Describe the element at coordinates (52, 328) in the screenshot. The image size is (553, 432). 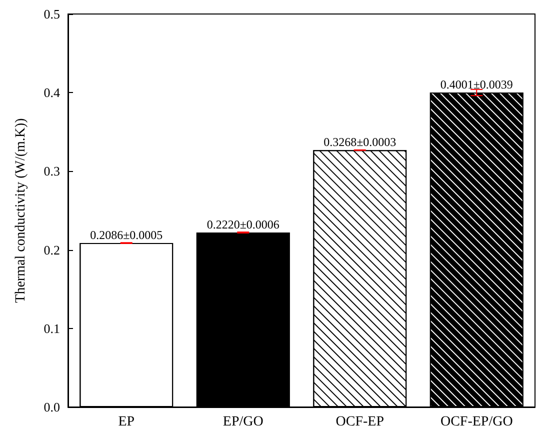
I see `y-tick-label: 0.1` at that location.